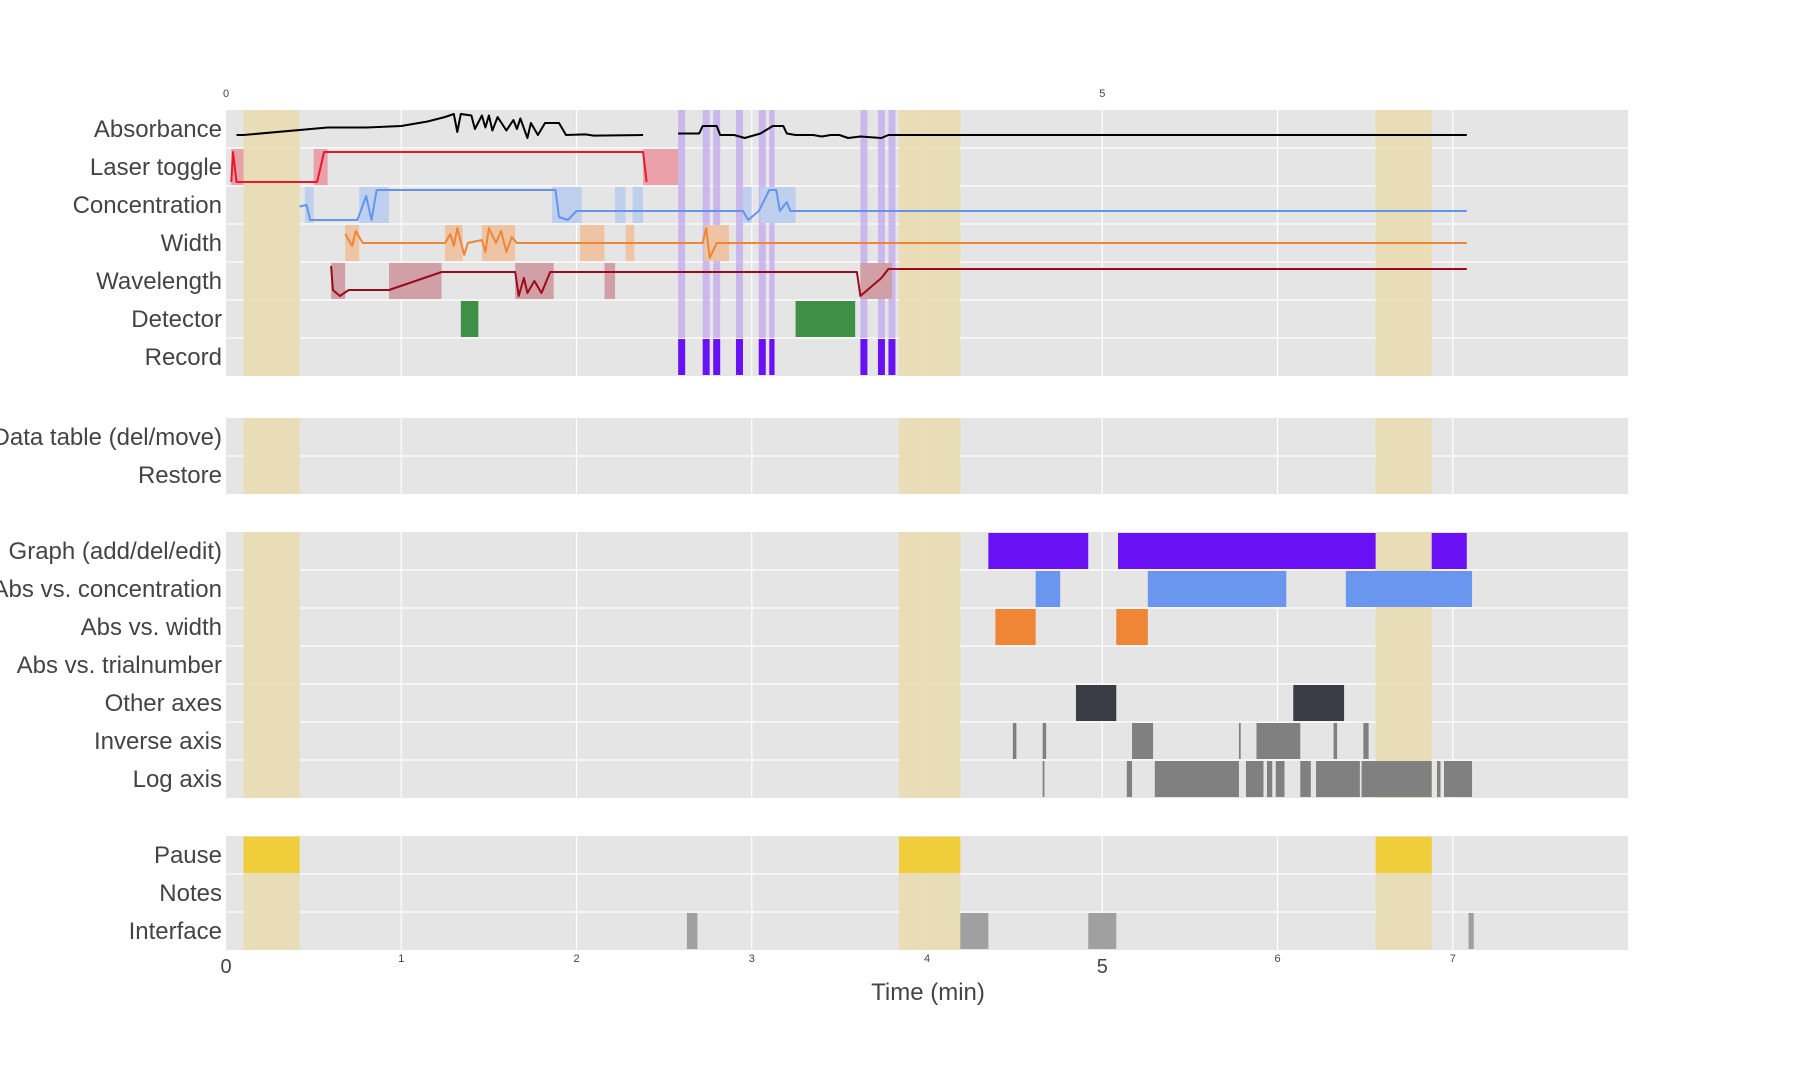 This screenshot has height=1080, width=1800. I want to click on lane-label: Other axes, so click(163, 703).